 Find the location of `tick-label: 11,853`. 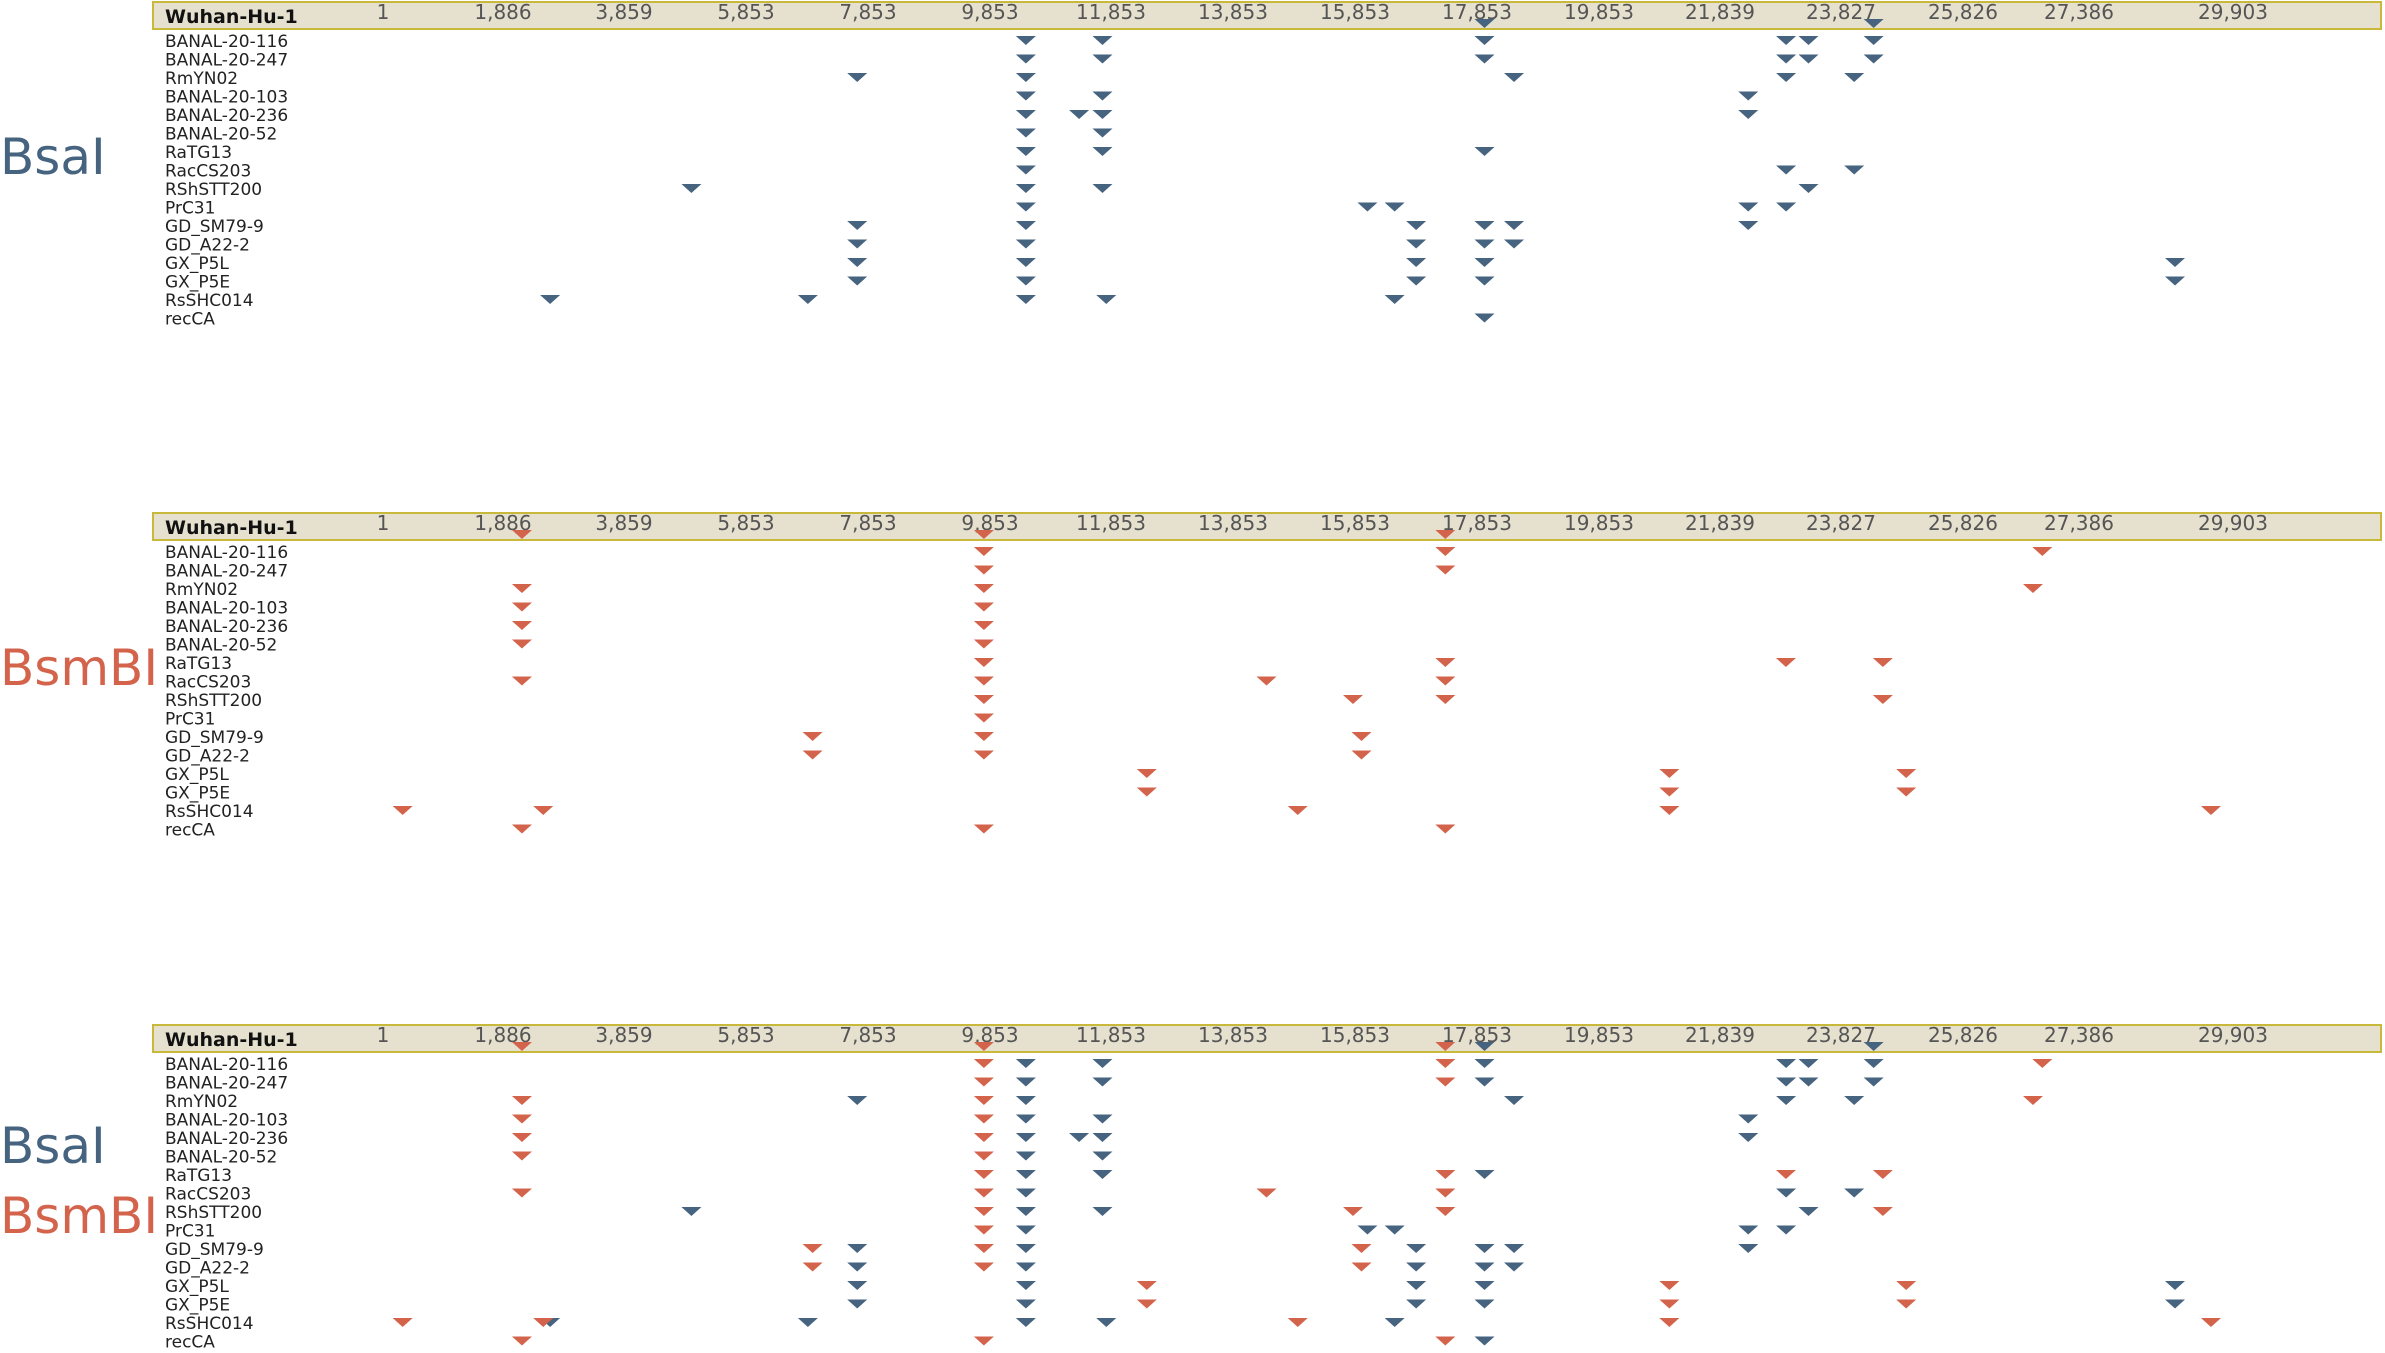

tick-label: 11,853 is located at coordinates (1111, 12).